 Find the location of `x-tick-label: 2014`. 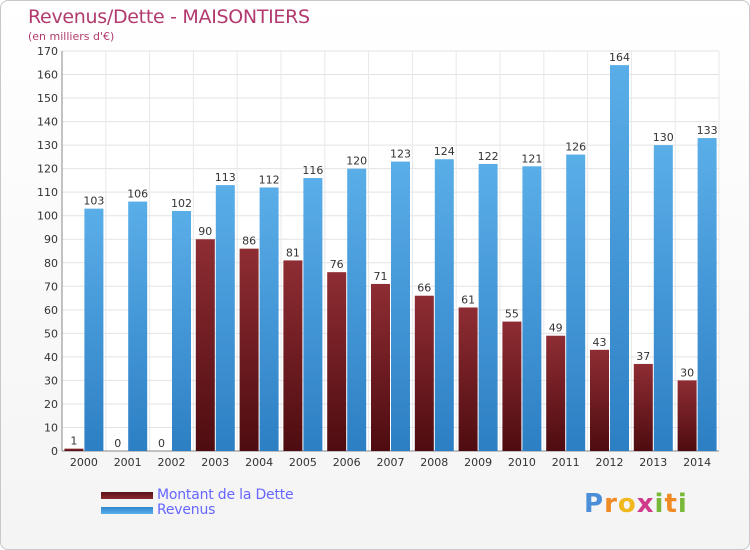

x-tick-label: 2014 is located at coordinates (697, 462).